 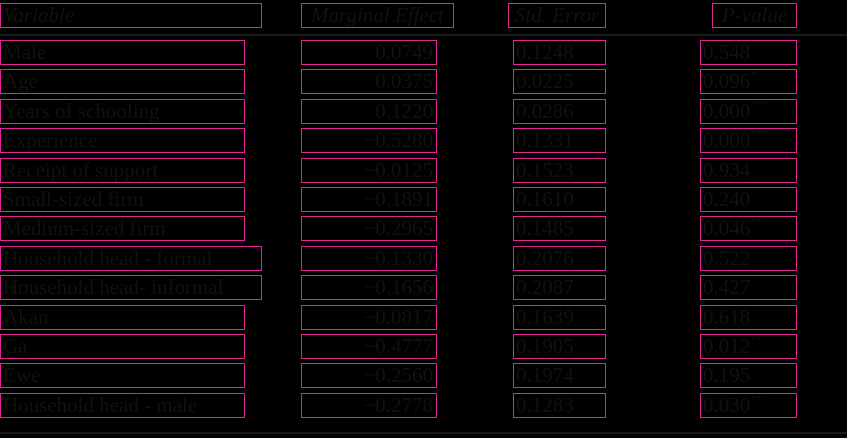 I want to click on std-error-cell: 0.1639, so click(x=559, y=317).